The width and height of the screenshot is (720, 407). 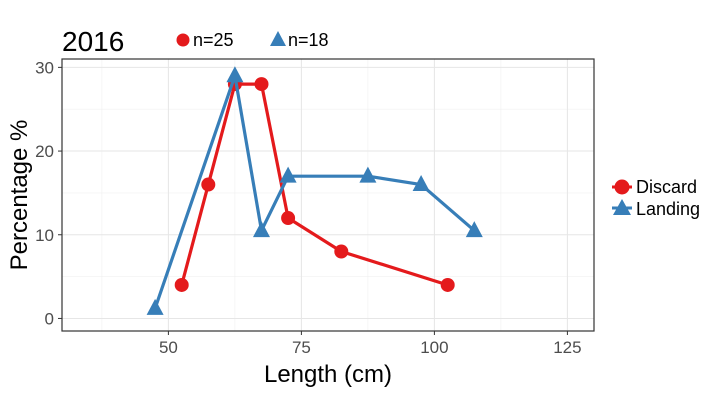 What do you see at coordinates (44, 151) in the screenshot?
I see `y-tick-label: 20` at bounding box center [44, 151].